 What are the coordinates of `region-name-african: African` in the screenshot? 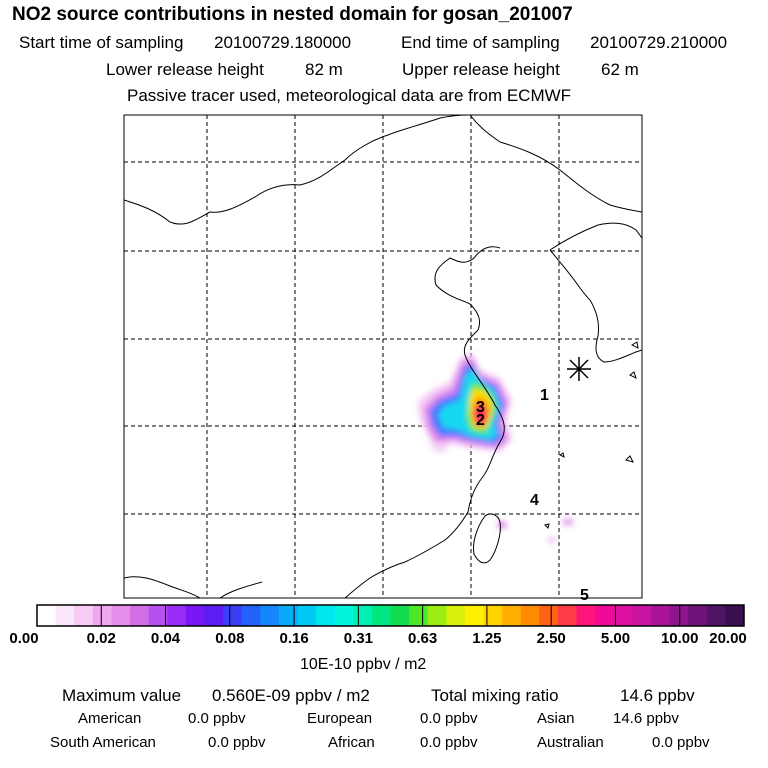 It's located at (351, 742).